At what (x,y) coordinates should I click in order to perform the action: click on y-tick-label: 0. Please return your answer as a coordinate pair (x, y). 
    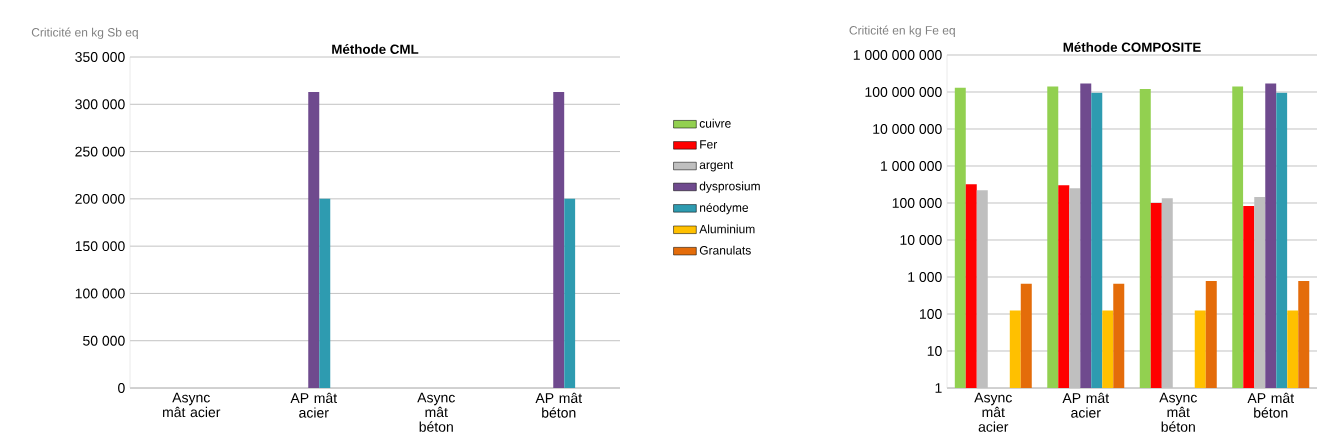
    Looking at the image, I should click on (121, 388).